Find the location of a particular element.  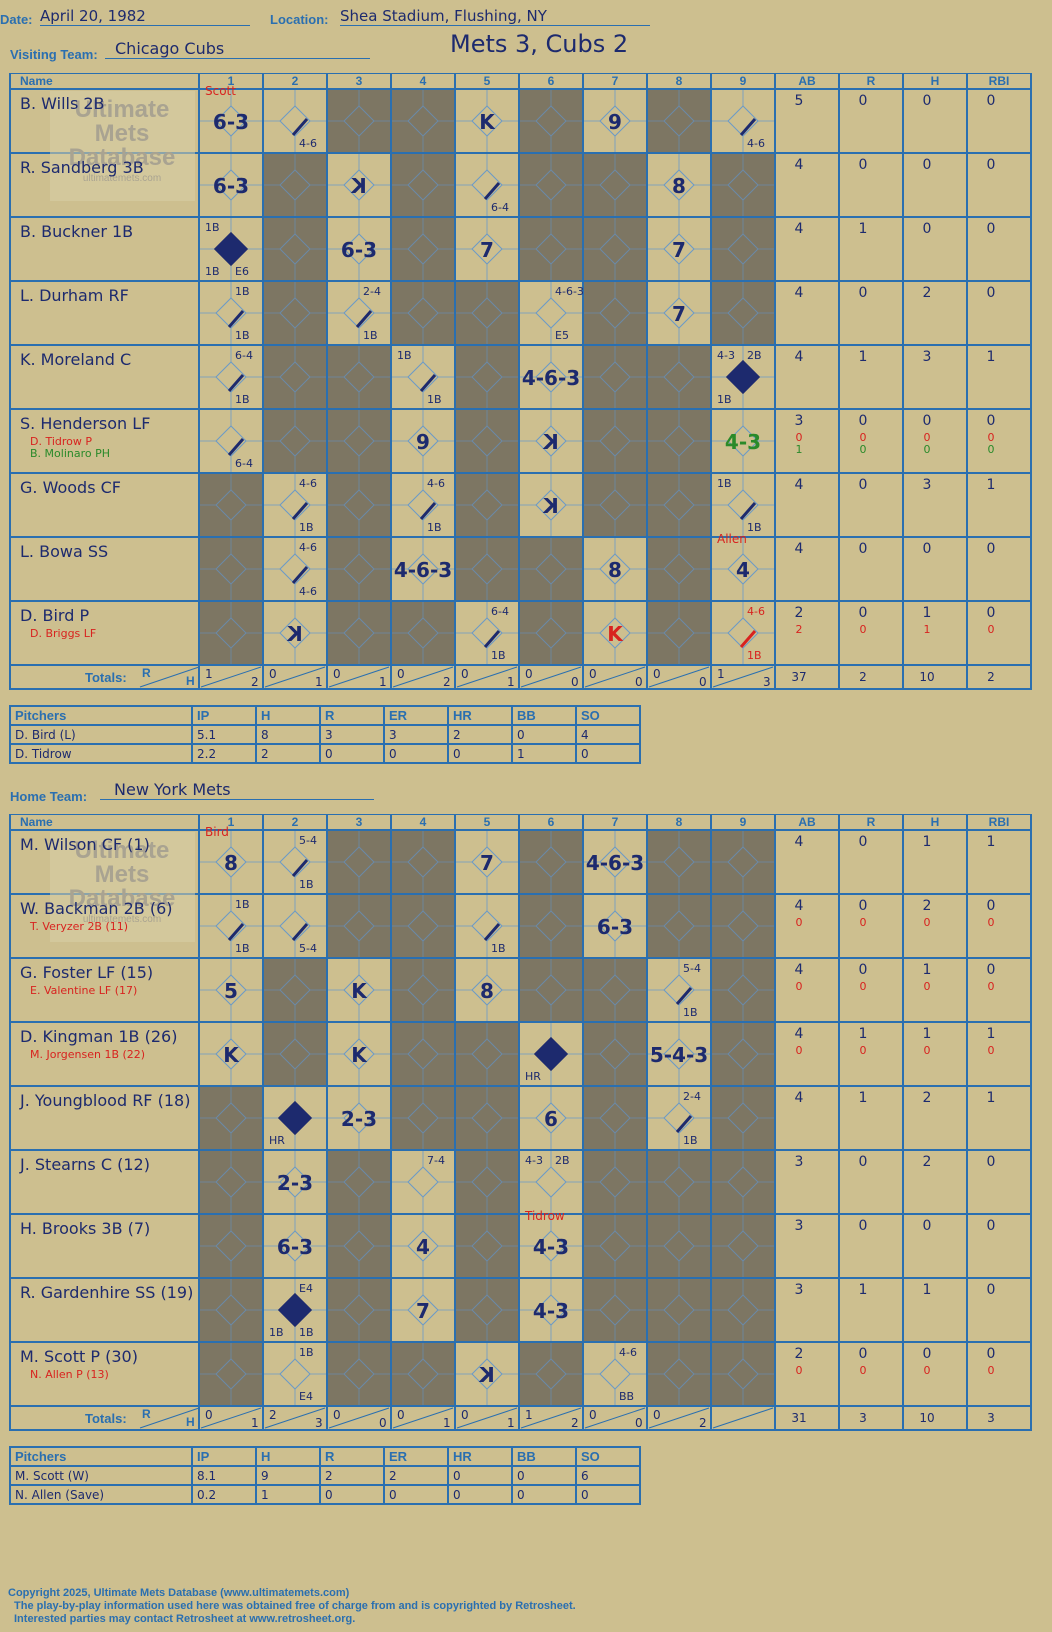

play-notation: 4-6 is located at coordinates (756, 143).